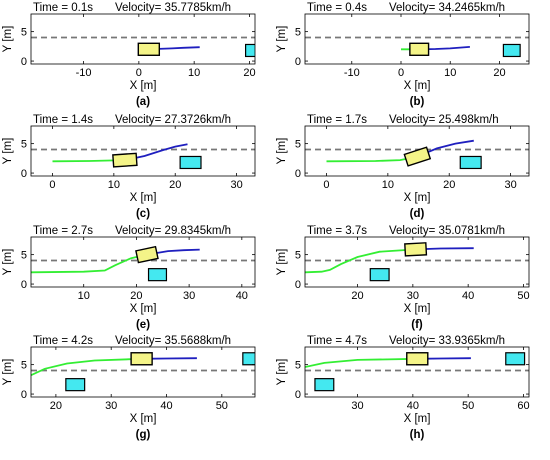 Image resolution: width=550 pixels, height=460 pixels. I want to click on time-readout: Time = 1.4s, so click(63, 120).